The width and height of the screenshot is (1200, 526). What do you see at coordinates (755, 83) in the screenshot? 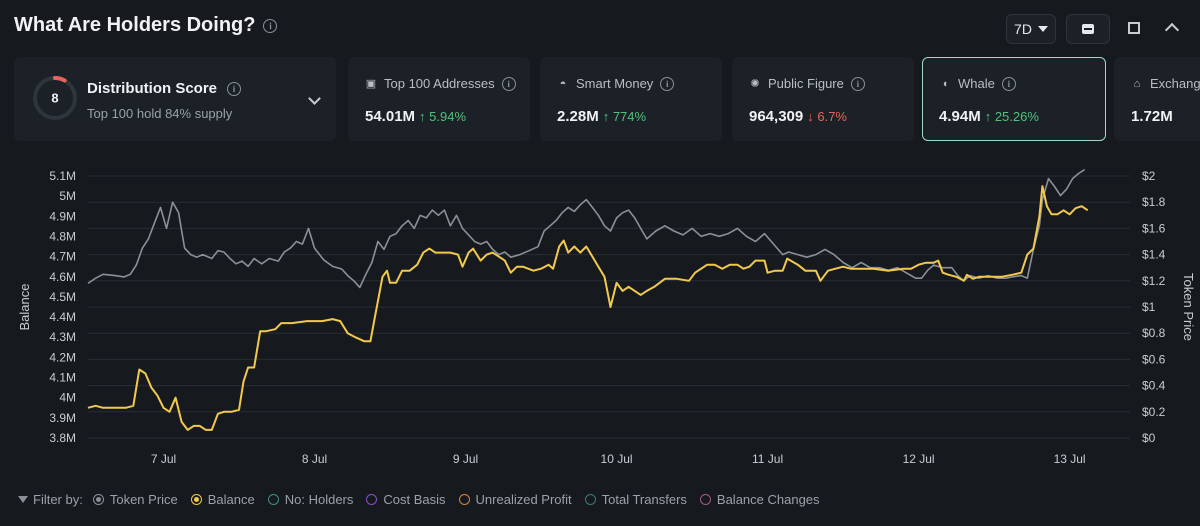
I see `public-figure-icon: ✺` at bounding box center [755, 83].